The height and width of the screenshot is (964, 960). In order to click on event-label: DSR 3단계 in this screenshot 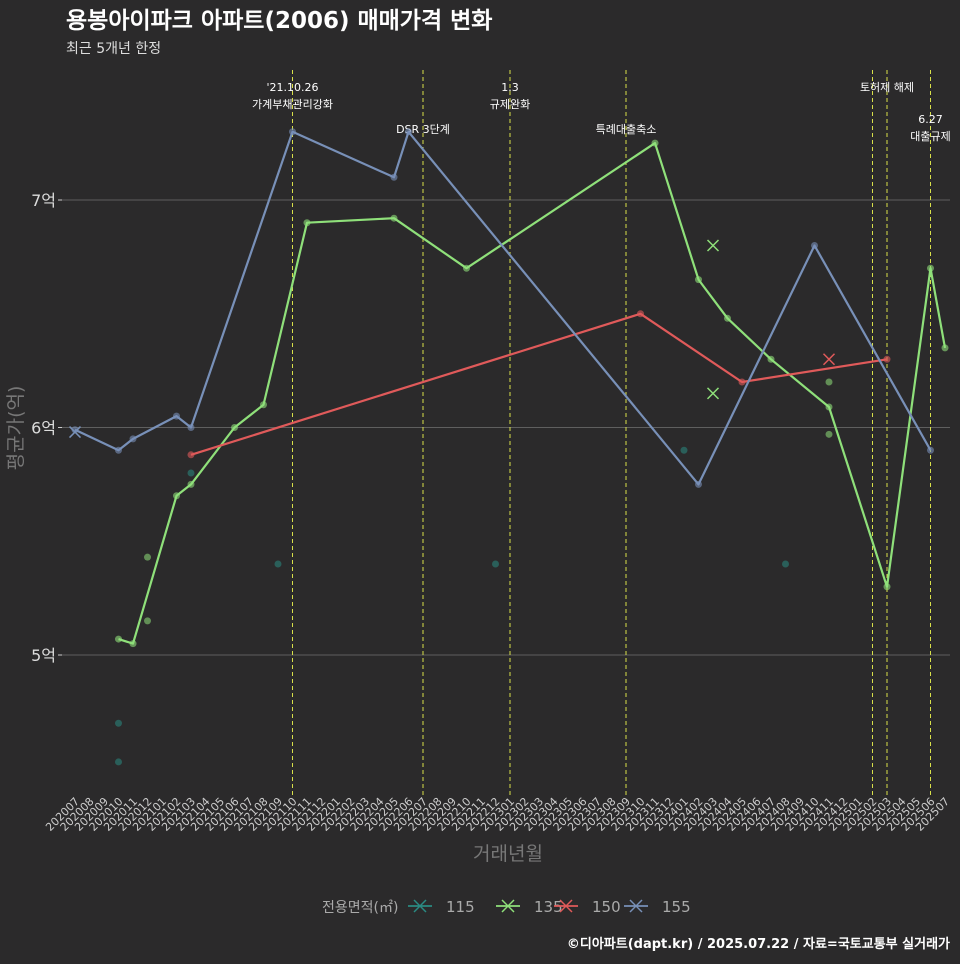, I will do `click(423, 129)`.